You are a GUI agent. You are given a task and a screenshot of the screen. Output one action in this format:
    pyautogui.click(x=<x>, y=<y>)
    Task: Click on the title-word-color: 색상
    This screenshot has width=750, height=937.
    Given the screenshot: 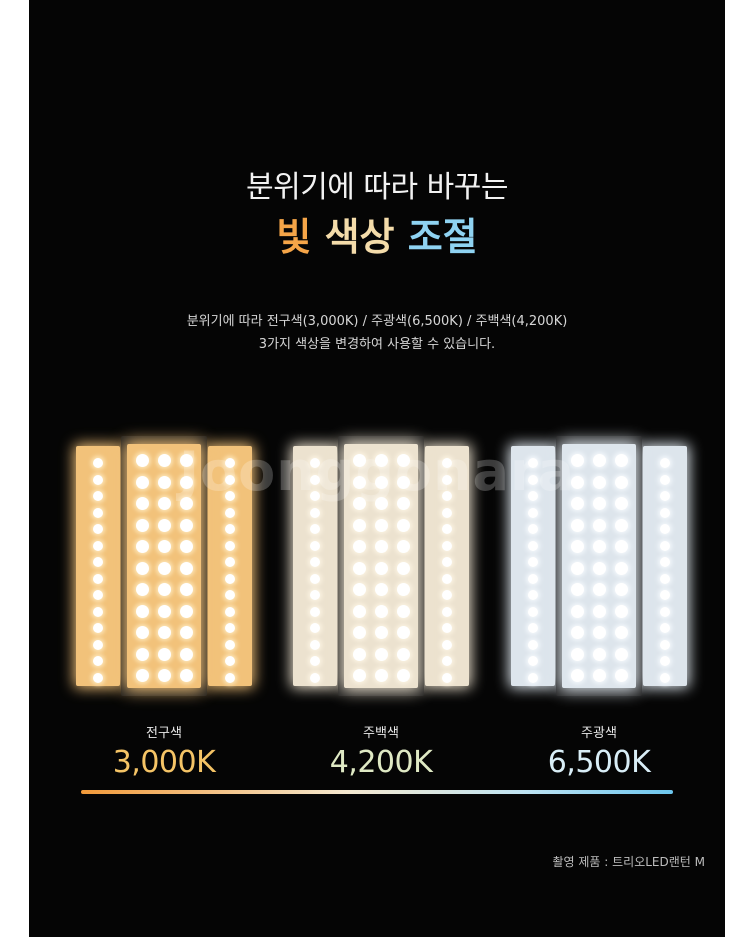 What is the action you would take?
    pyautogui.click(x=359, y=237)
    